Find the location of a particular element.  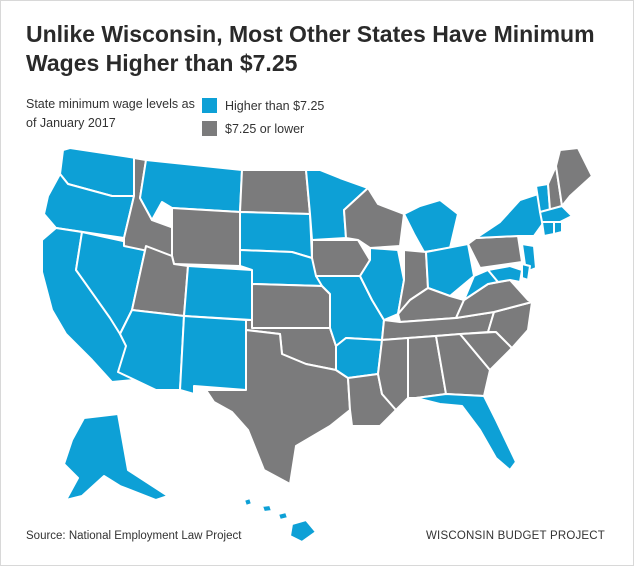

state-de is located at coordinates (526, 272).